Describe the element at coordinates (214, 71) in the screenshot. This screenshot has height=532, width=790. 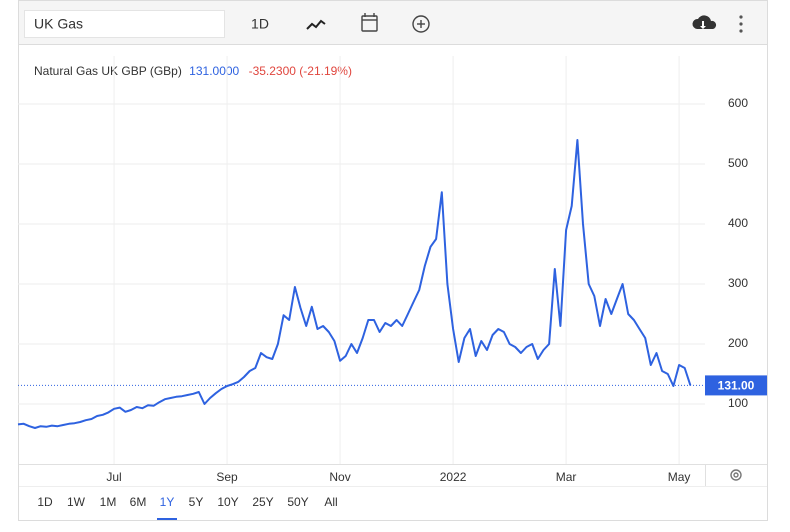
I see `legend-last: 131.0000` at that location.